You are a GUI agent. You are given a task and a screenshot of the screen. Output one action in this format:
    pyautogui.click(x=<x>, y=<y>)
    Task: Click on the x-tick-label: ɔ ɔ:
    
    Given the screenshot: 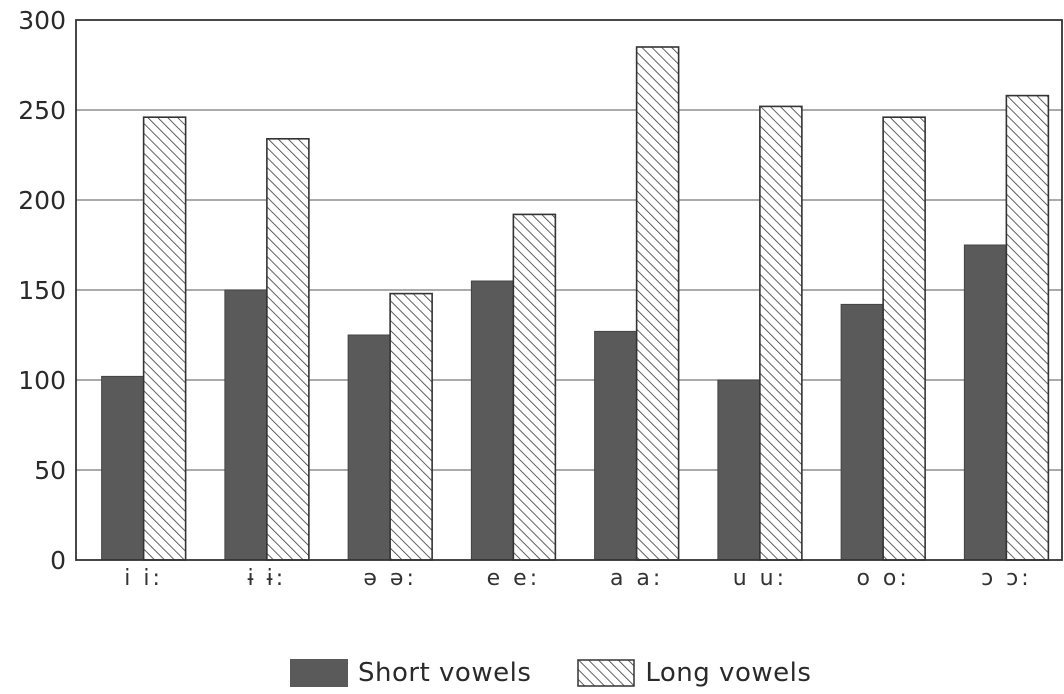 What is the action you would take?
    pyautogui.click(x=1006, y=578)
    